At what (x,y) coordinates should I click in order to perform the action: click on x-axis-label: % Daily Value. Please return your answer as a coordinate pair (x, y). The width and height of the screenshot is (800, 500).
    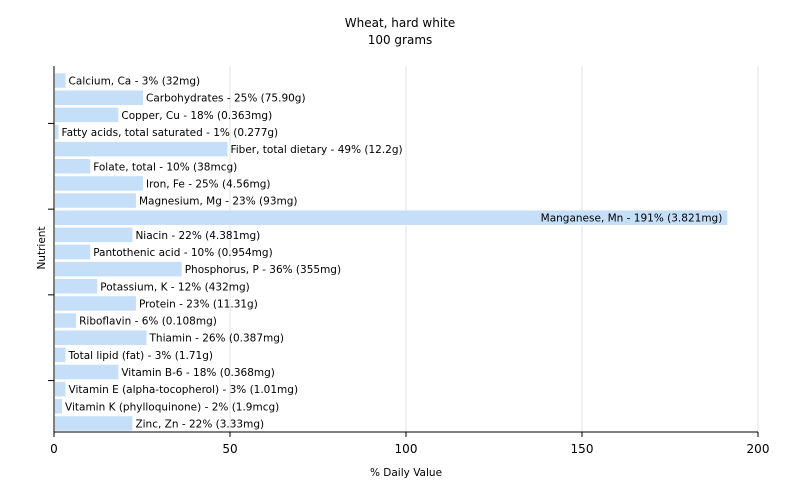
    Looking at the image, I should click on (406, 473).